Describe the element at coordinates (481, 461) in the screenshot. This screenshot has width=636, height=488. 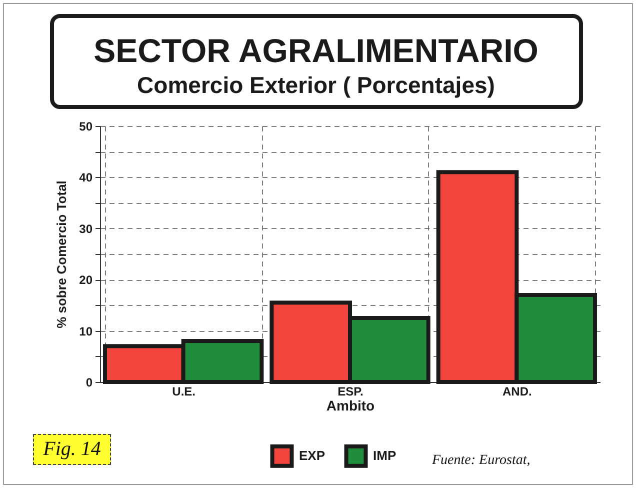
I see `source-note: Fuente: Eurostat,` at that location.